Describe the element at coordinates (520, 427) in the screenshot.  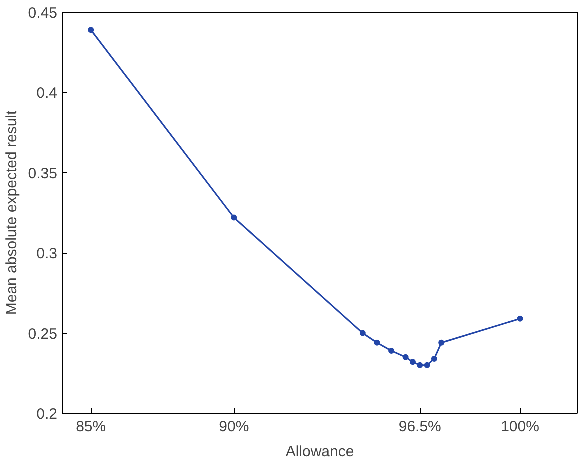
I see `x-tick-label: 100%` at that location.